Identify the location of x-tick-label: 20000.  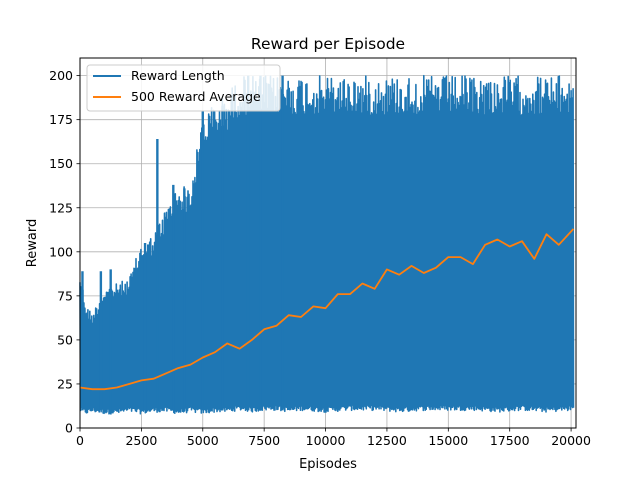
(571, 440).